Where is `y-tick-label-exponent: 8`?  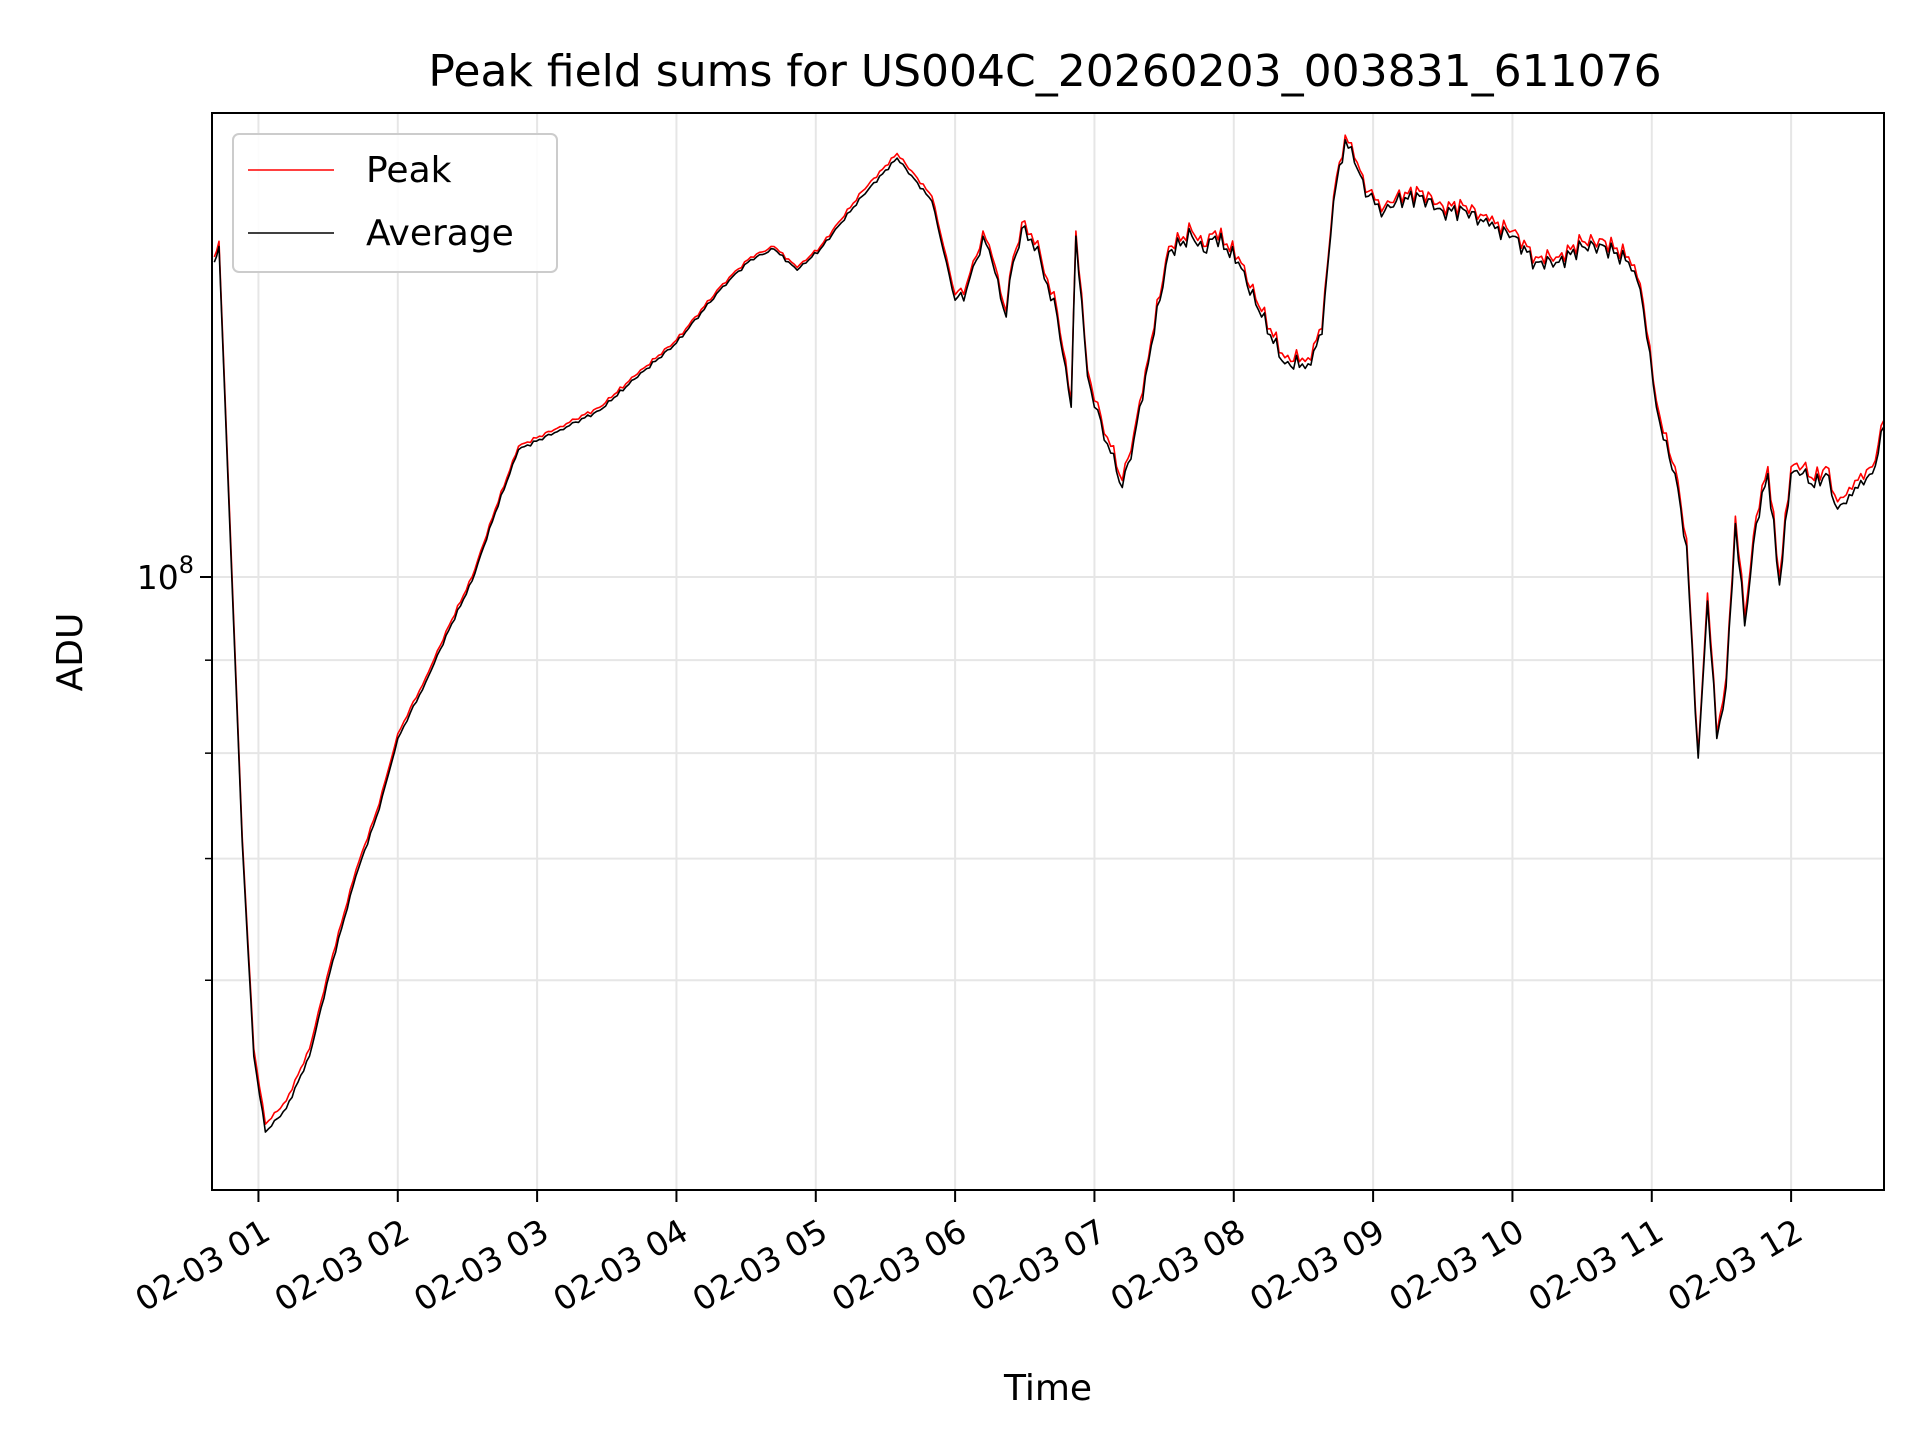
y-tick-label-exponent: 8 is located at coordinates (186, 565).